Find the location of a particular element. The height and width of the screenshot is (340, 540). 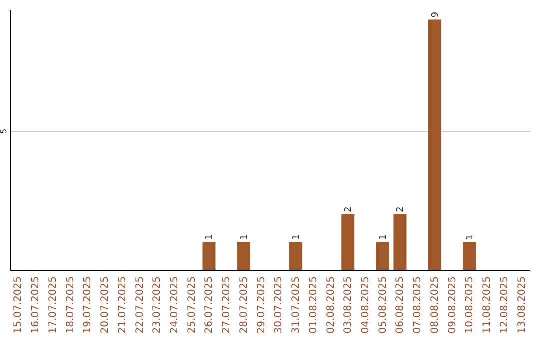

x-tick-label: 24.07.2025 is located at coordinates (175, 305).